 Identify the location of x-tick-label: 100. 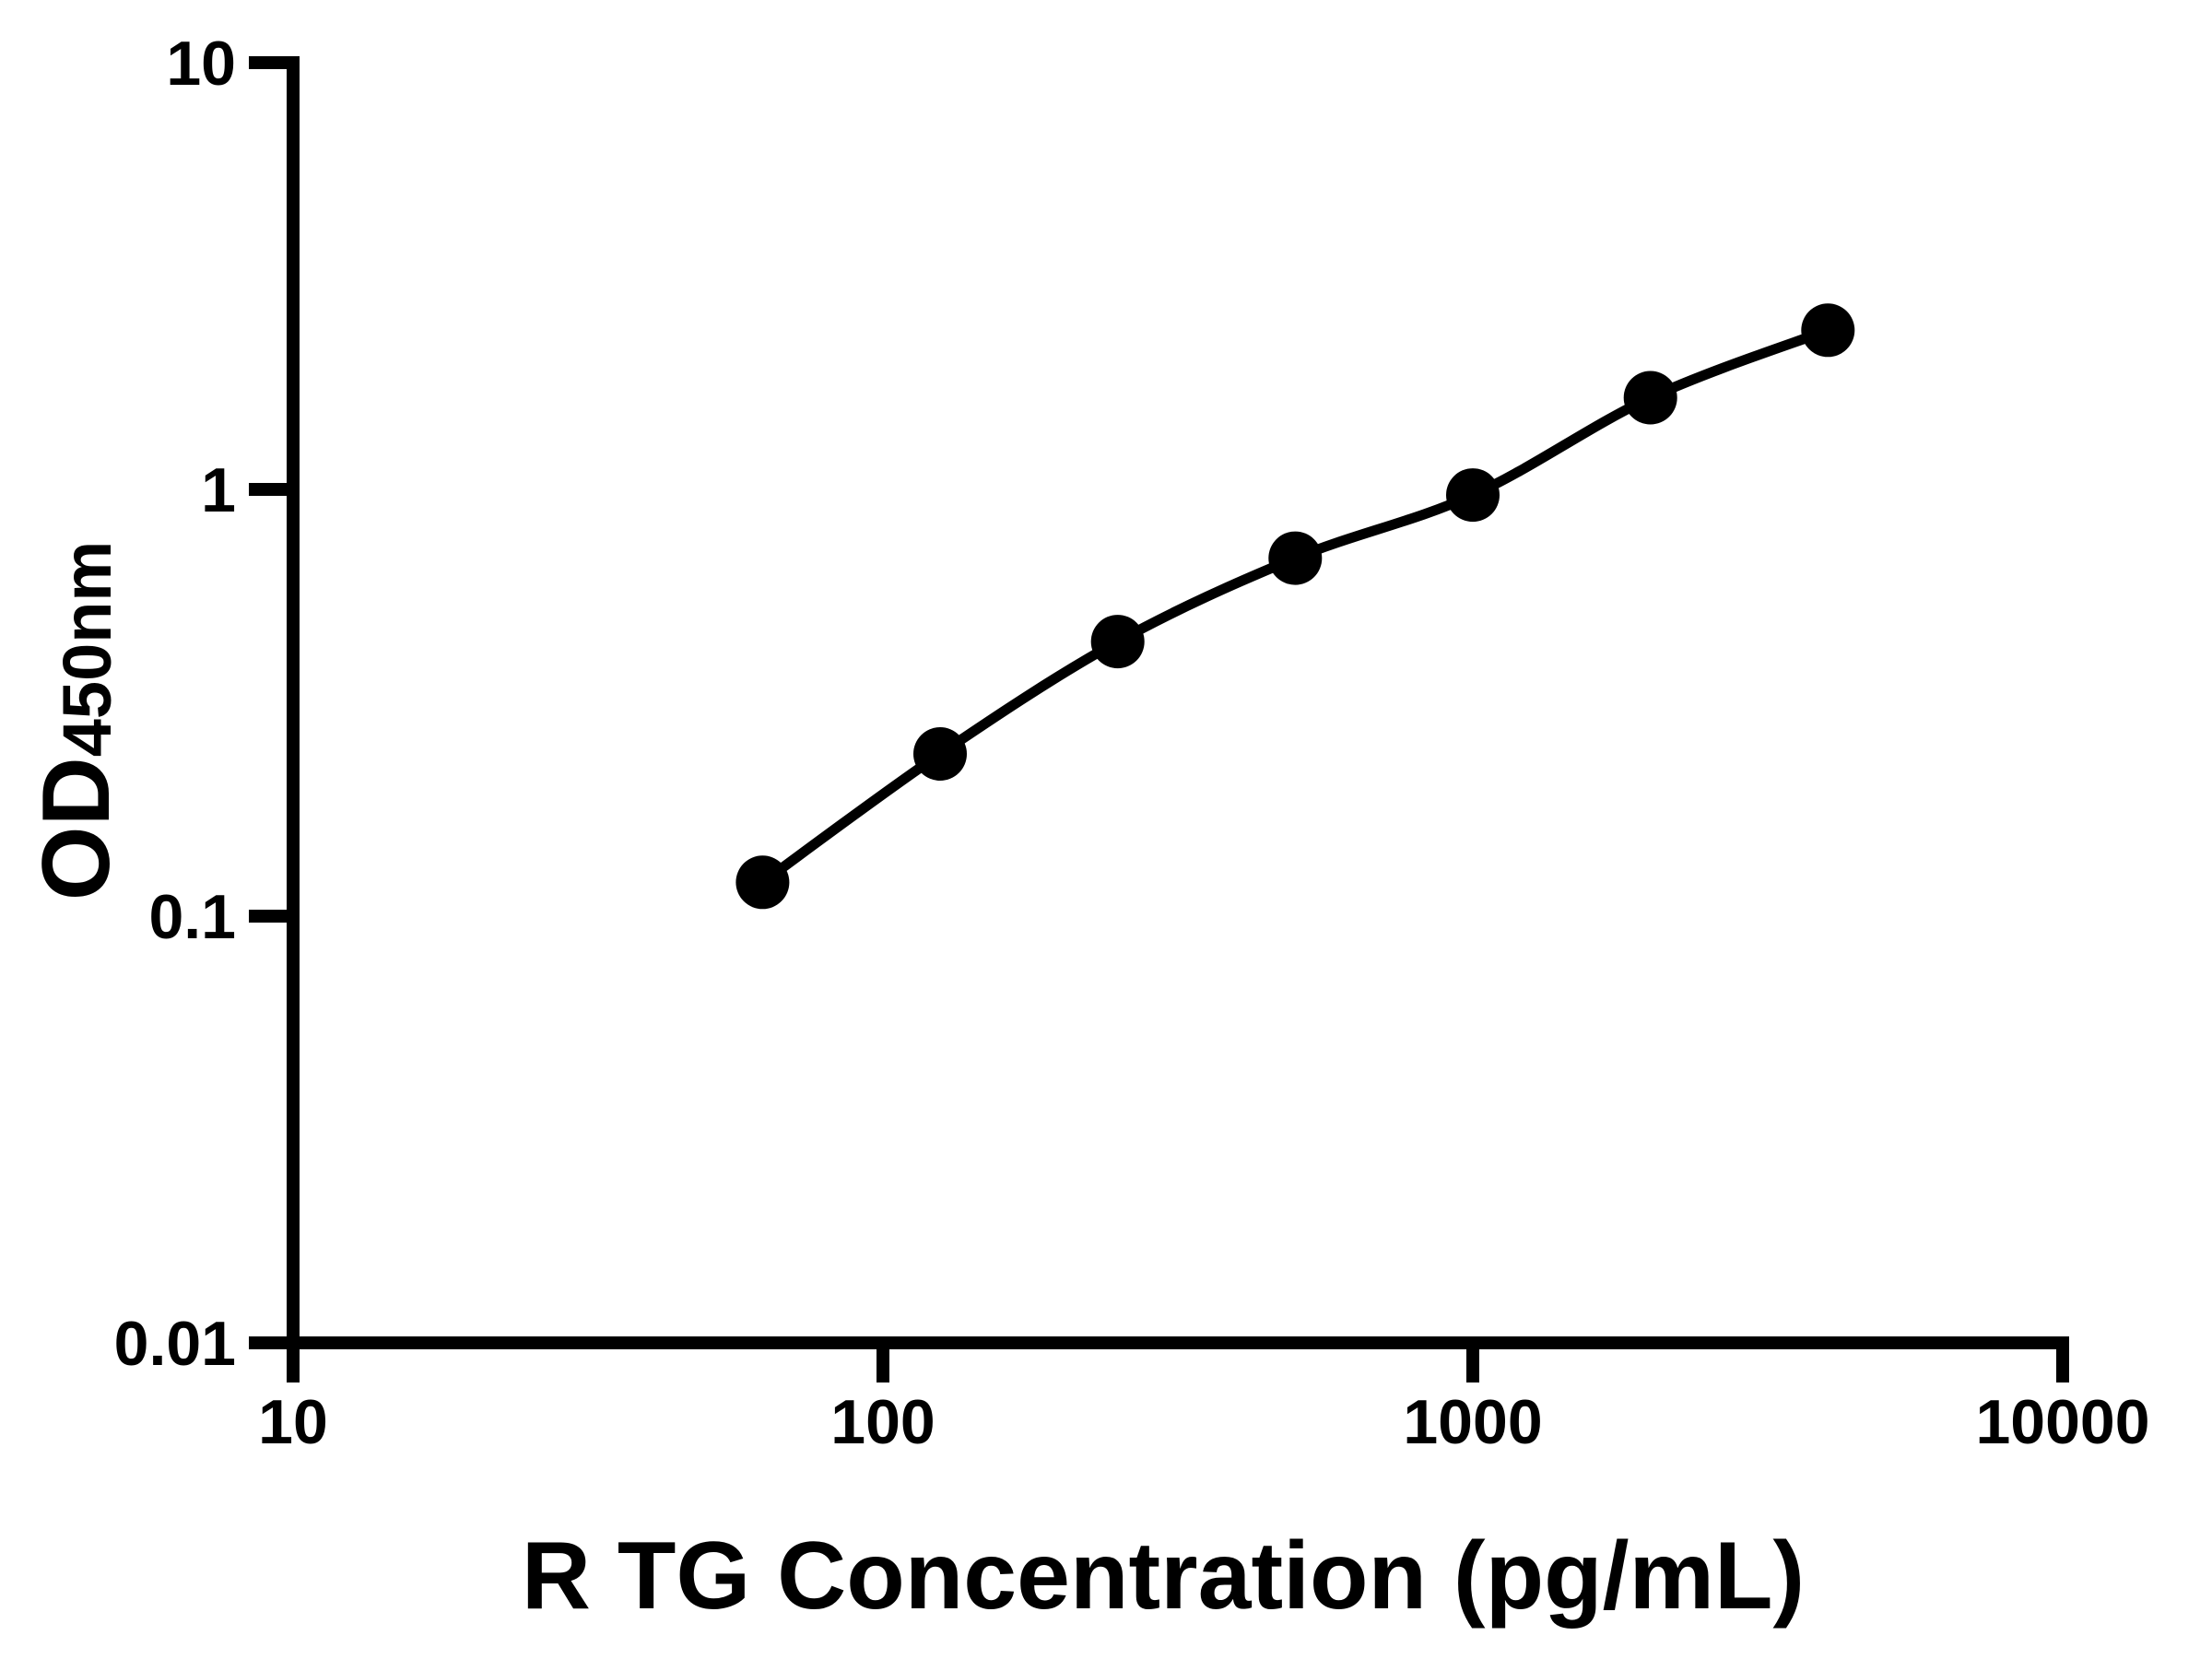
(882, 1422).